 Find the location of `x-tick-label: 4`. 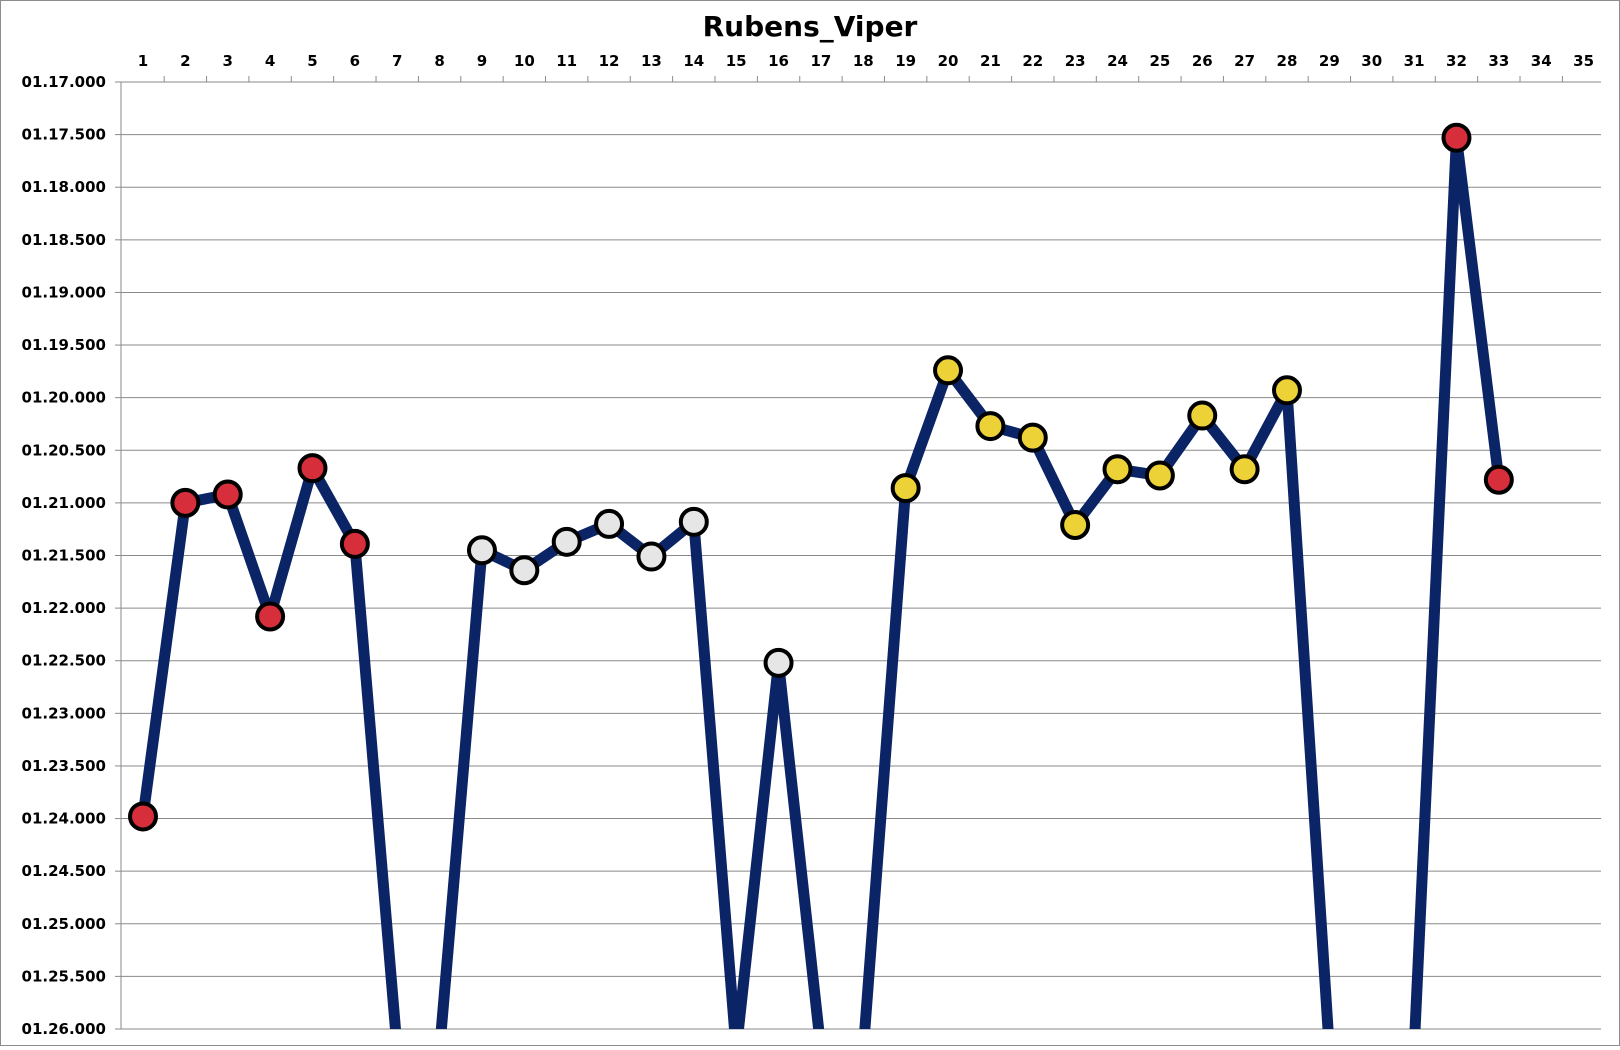

x-tick-label: 4 is located at coordinates (270, 61).